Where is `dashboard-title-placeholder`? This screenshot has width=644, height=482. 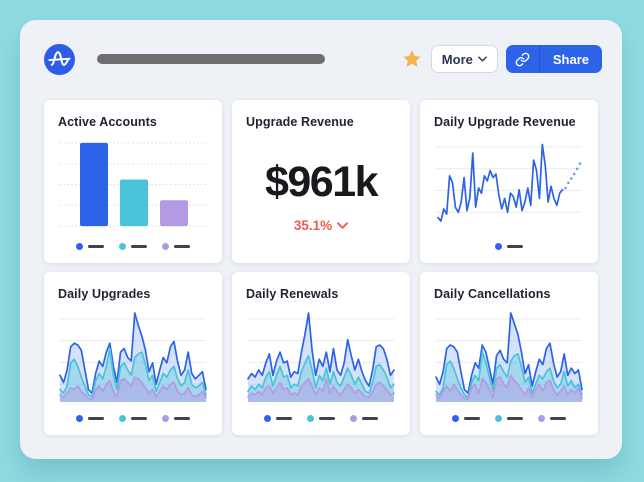 dashboard-title-placeholder is located at coordinates (211, 59).